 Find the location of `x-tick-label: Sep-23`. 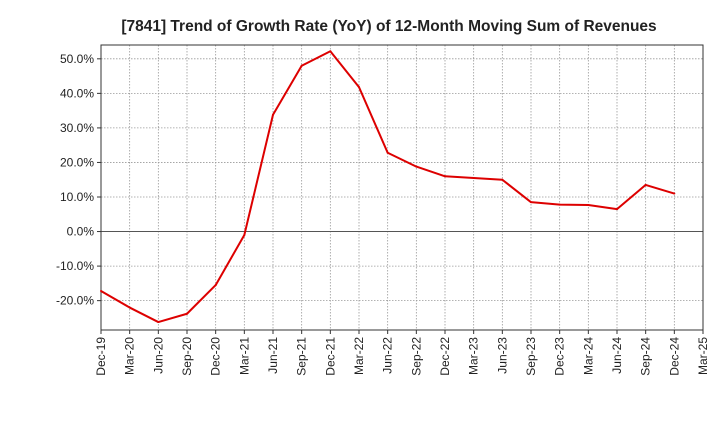

x-tick-label: Sep-23 is located at coordinates (531, 356).